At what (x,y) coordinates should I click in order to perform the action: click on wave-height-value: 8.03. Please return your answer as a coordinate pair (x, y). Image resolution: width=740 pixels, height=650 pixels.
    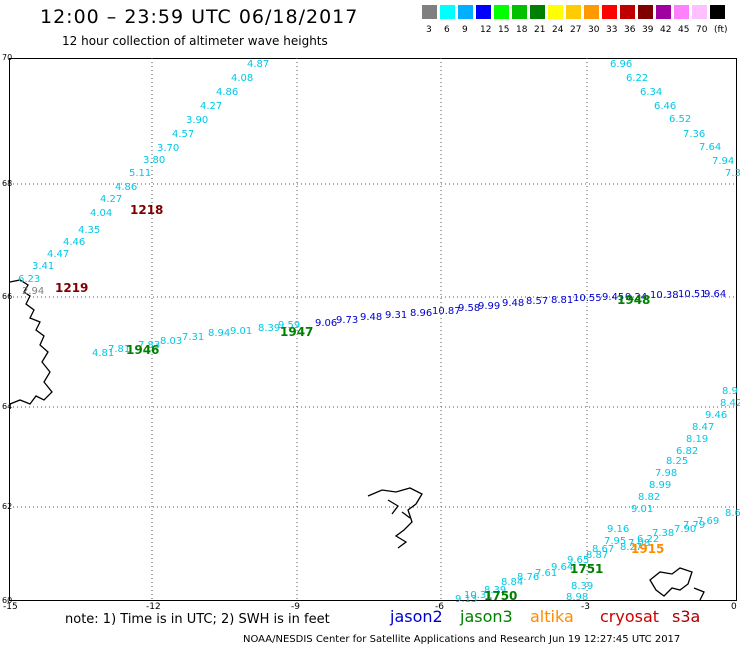
    Looking at the image, I should click on (171, 341).